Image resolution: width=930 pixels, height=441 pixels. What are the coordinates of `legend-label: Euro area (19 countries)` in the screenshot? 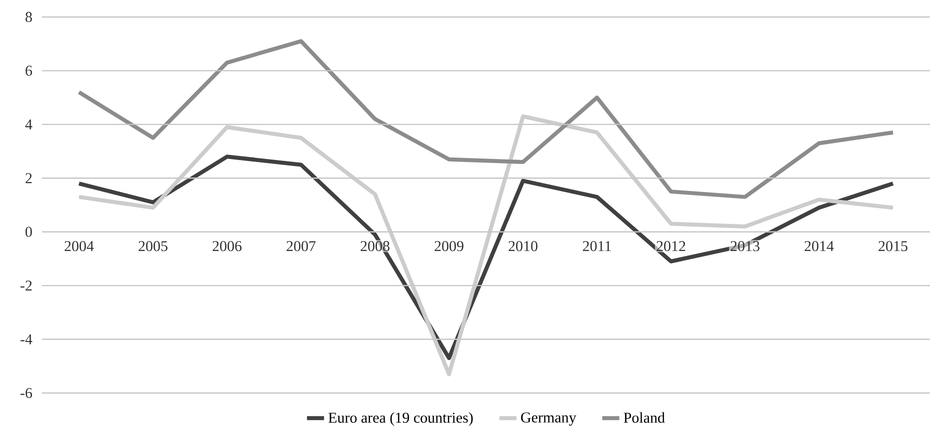 It's located at (400, 419).